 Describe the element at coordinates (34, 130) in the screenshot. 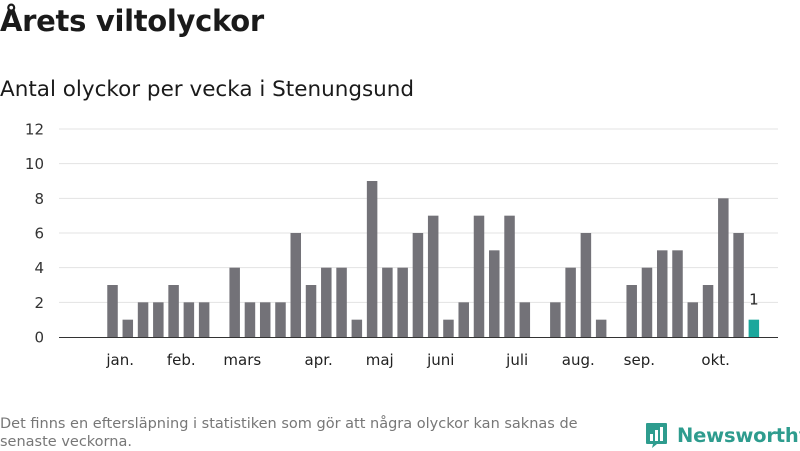

I see `y-tick-label: 12` at that location.